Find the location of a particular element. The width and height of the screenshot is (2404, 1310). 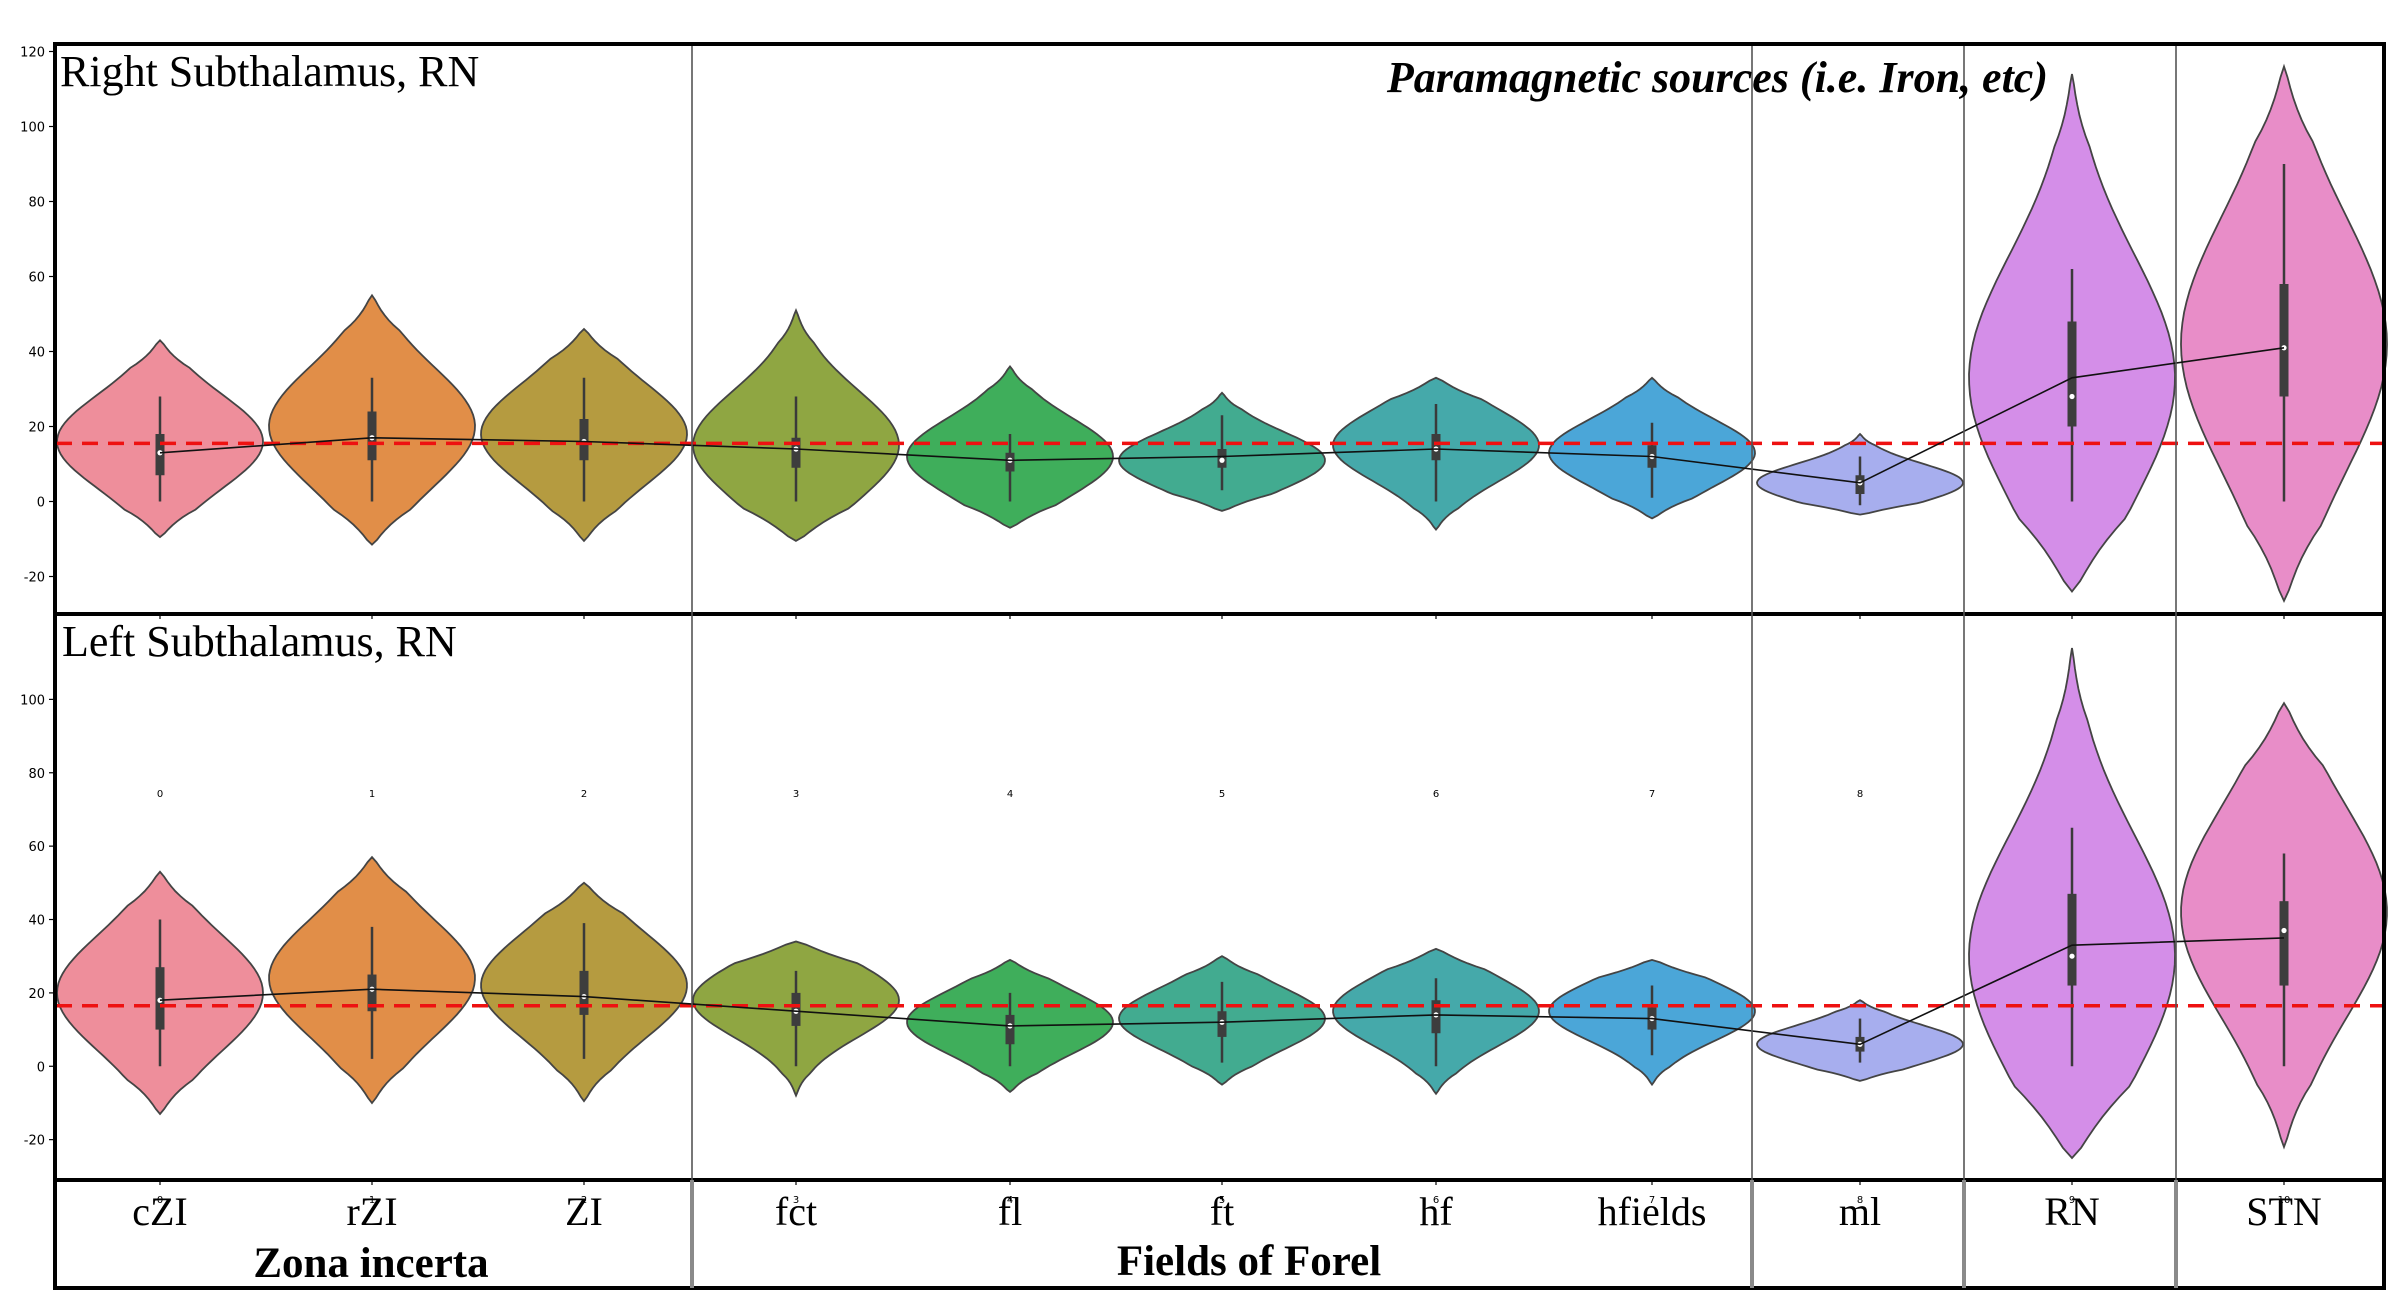

bottom-ytick-label: 20 is located at coordinates (36, 994).